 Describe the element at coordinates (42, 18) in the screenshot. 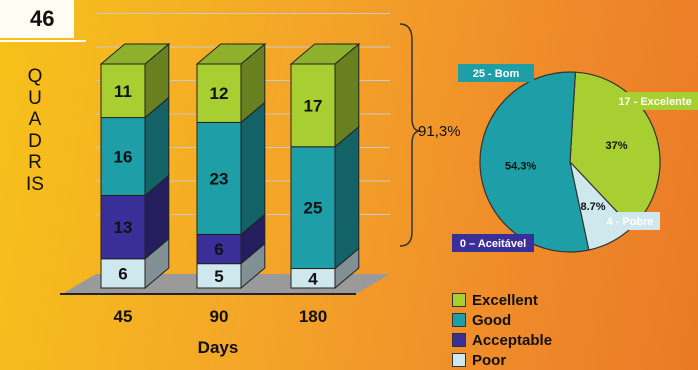

I see `slide-number: 46` at that location.